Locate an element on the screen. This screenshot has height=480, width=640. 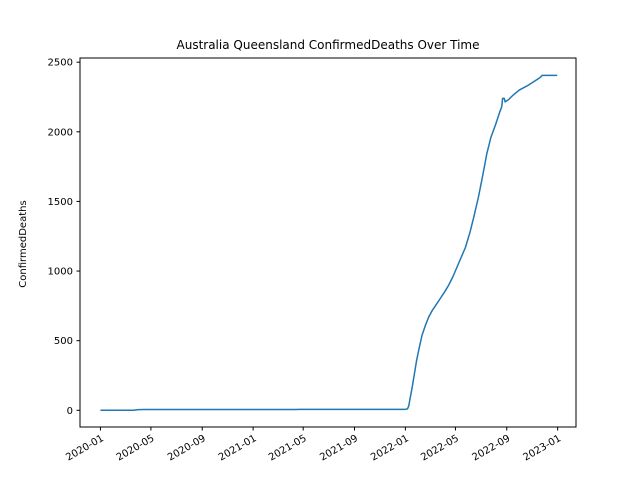
y-tick-label: 2000 is located at coordinates (60, 132).